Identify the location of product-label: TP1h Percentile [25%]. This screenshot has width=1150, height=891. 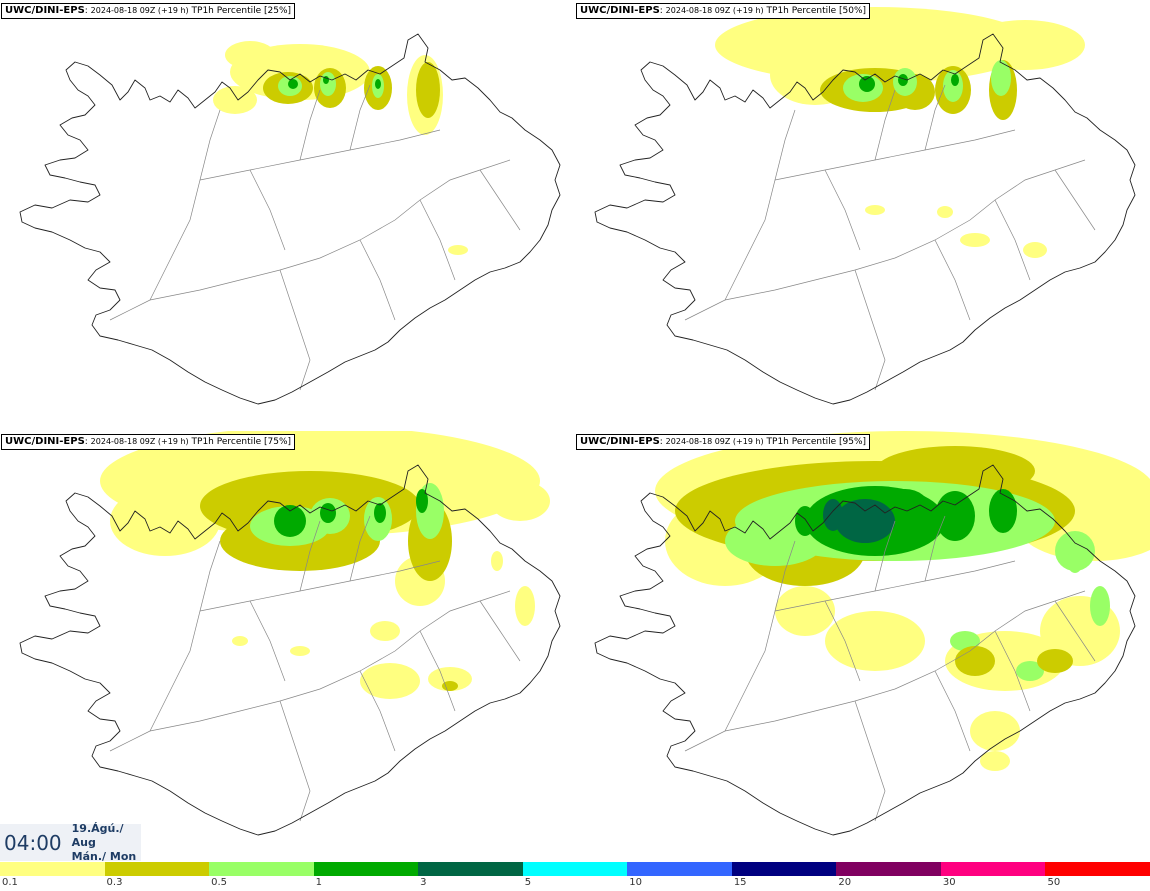
(241, 11).